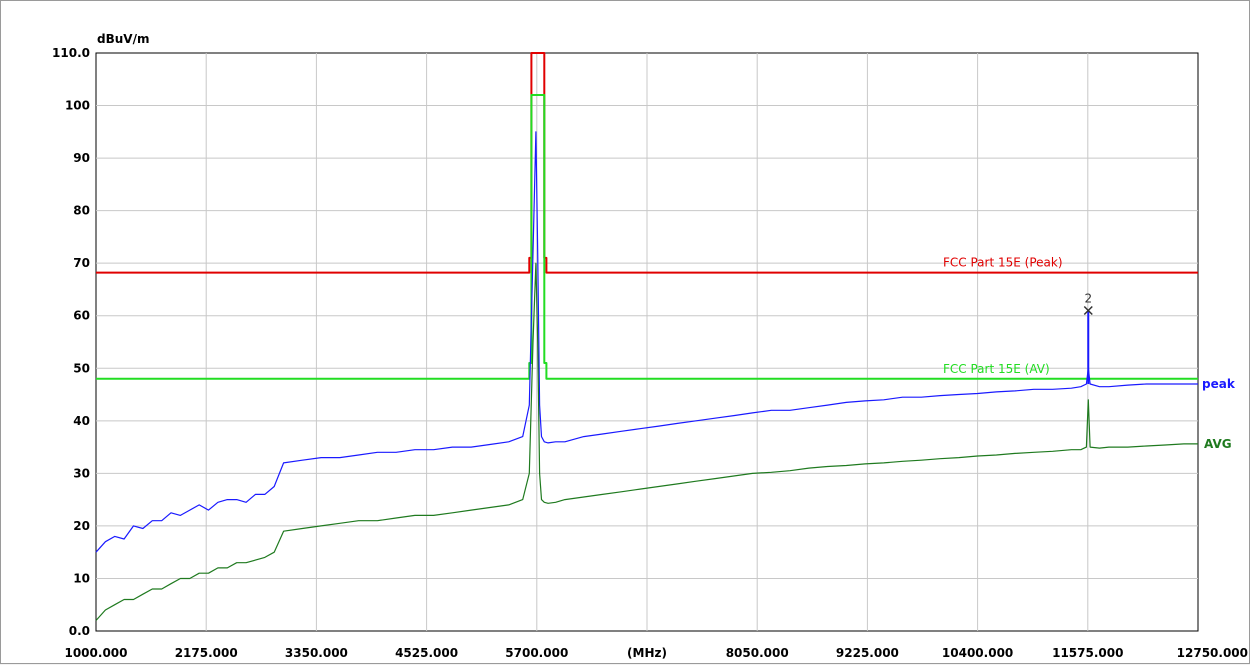  Describe the element at coordinates (81, 578) in the screenshot. I see `y-tick-label: 10` at that location.